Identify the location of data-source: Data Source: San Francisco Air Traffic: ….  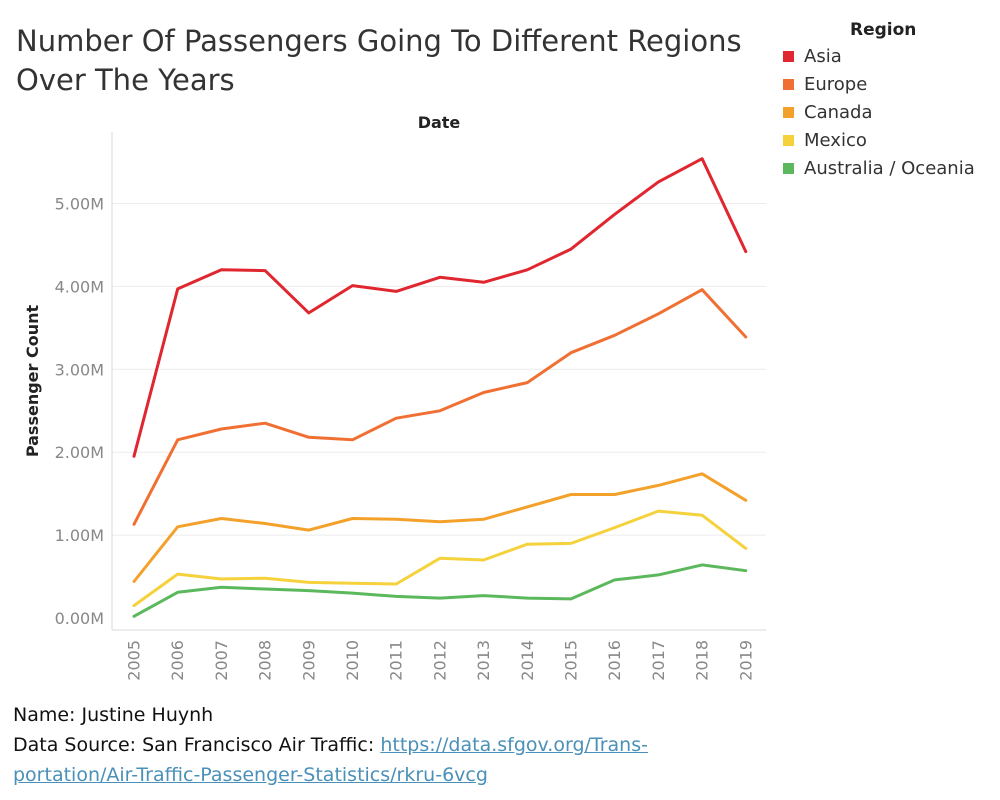
(393, 760).